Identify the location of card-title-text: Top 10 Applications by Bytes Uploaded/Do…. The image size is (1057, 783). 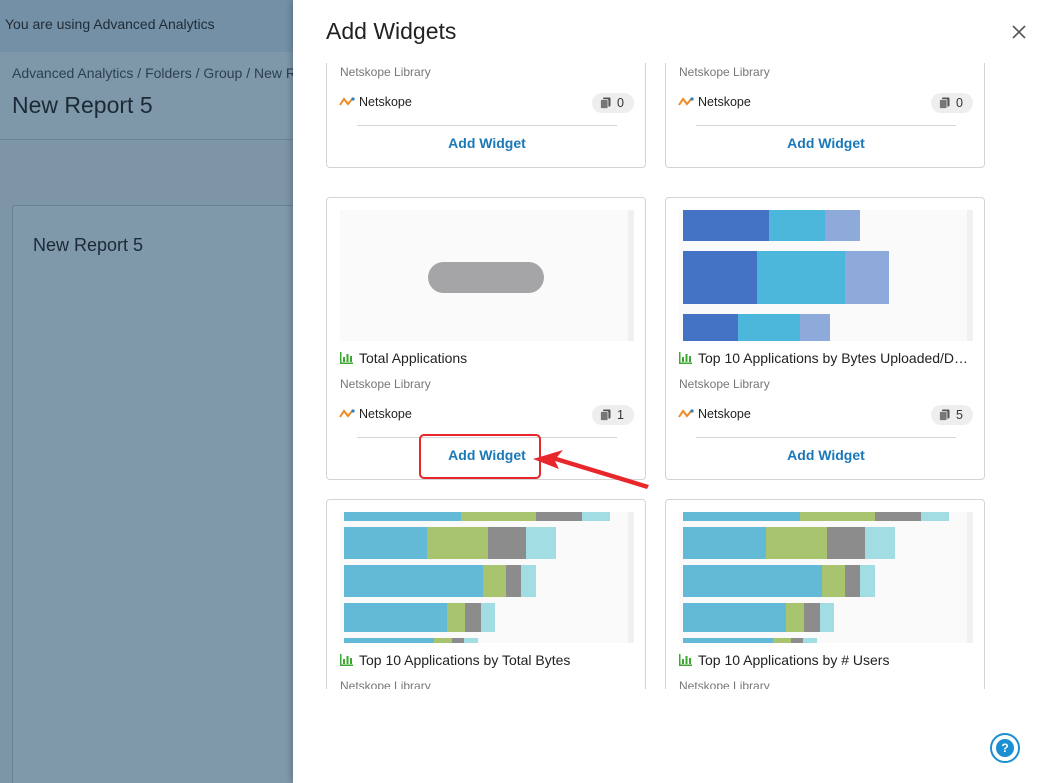
(835, 358).